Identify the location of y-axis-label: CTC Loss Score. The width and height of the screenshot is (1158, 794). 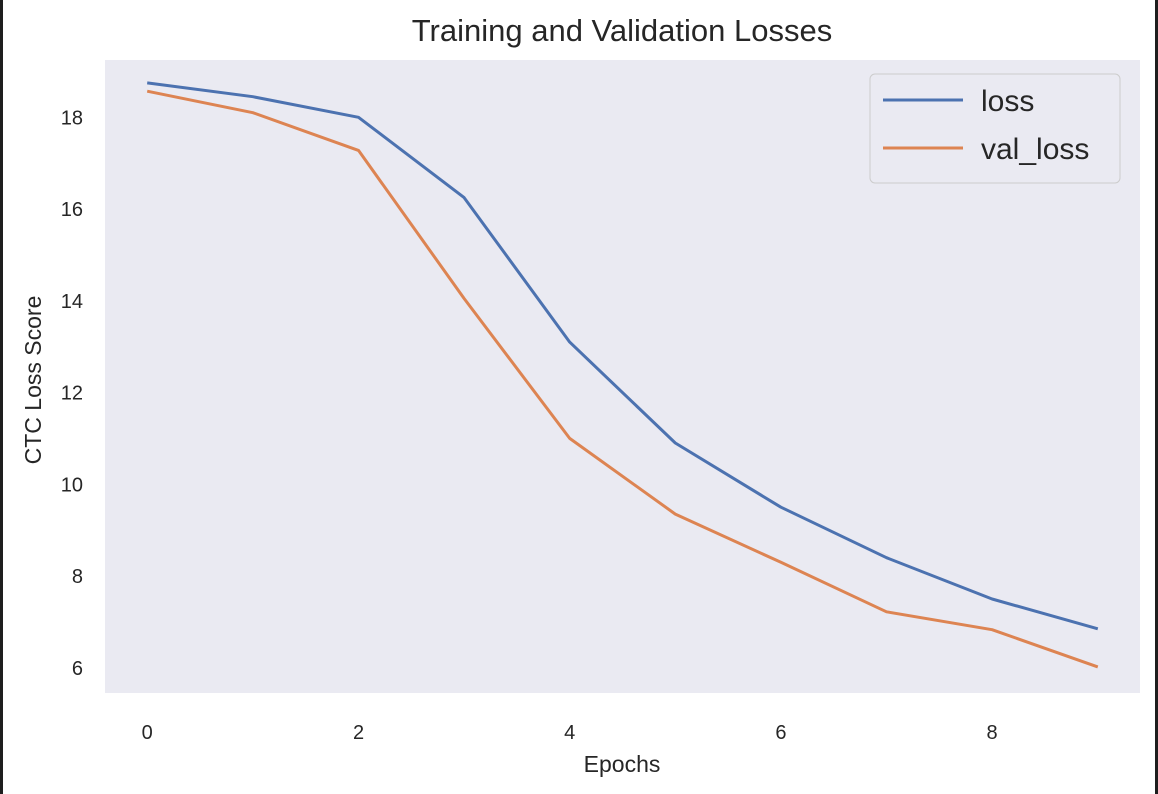
(33, 380).